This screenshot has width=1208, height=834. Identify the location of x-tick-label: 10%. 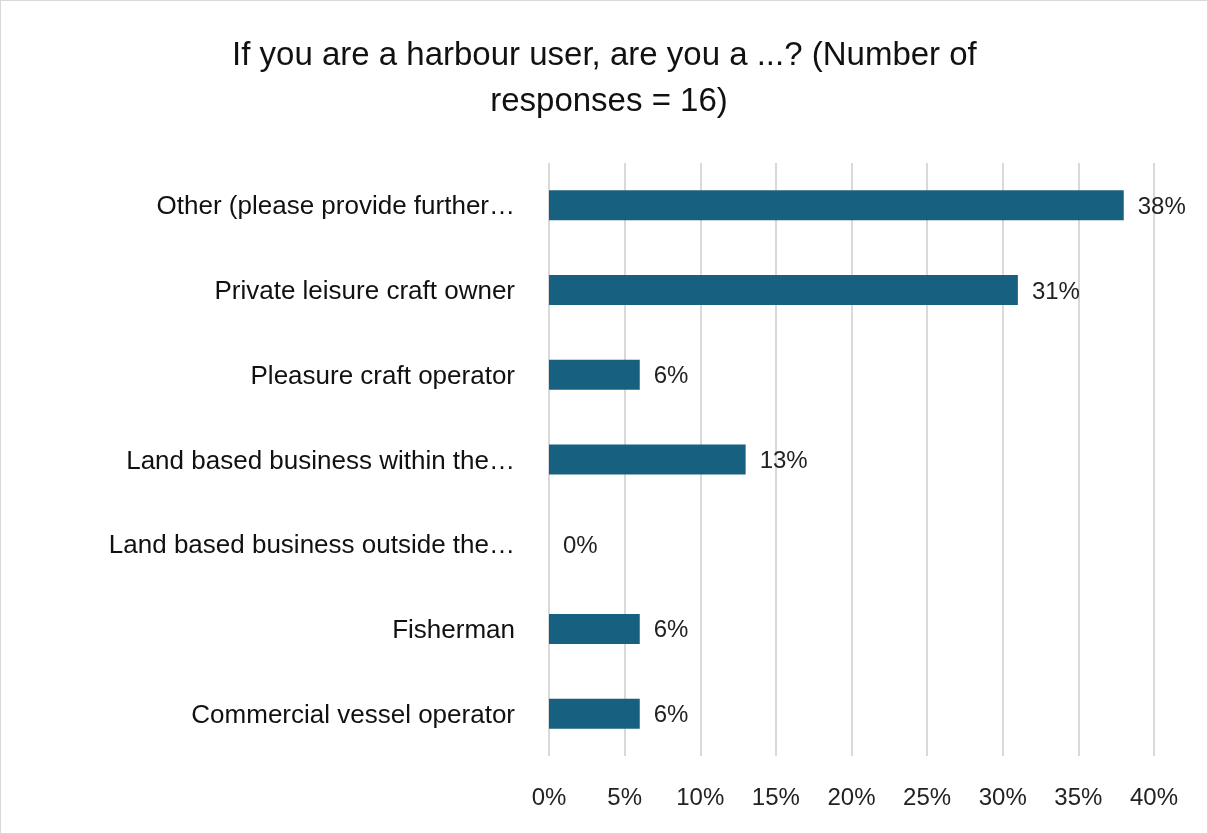
(700, 796).